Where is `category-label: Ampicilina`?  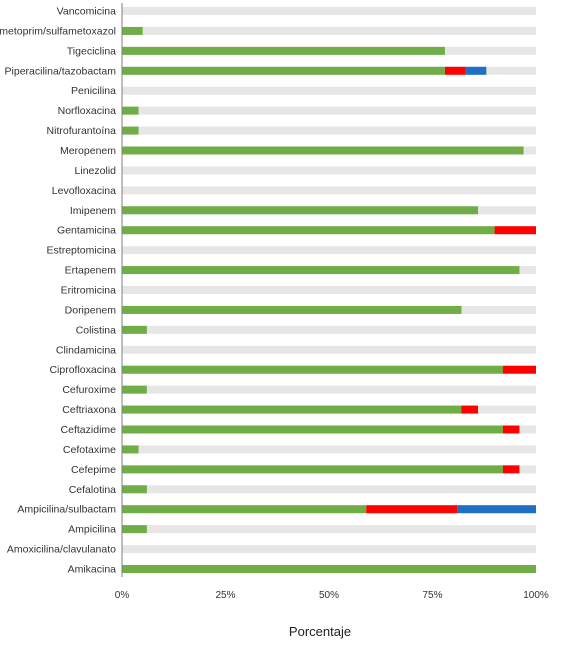 category-label: Ampicilina is located at coordinates (92, 530).